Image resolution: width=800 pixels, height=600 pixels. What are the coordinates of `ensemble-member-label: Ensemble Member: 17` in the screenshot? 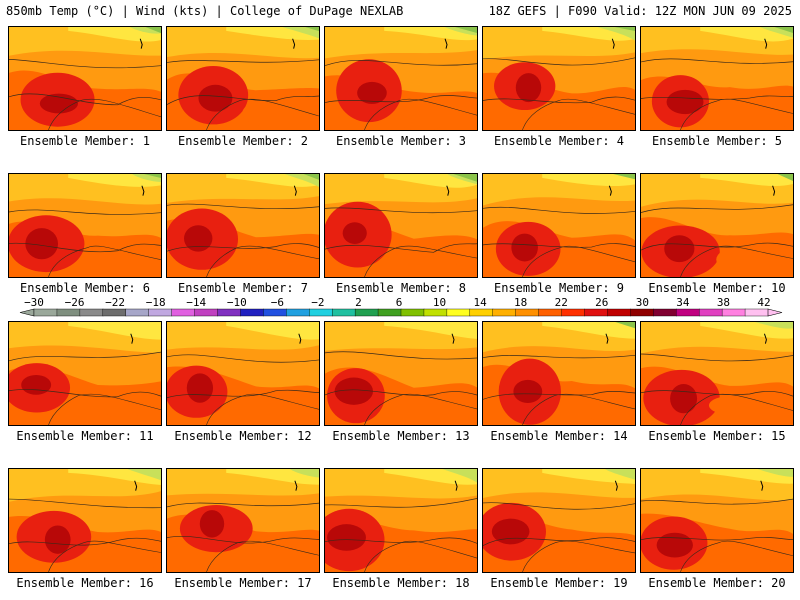 It's located at (243, 583).